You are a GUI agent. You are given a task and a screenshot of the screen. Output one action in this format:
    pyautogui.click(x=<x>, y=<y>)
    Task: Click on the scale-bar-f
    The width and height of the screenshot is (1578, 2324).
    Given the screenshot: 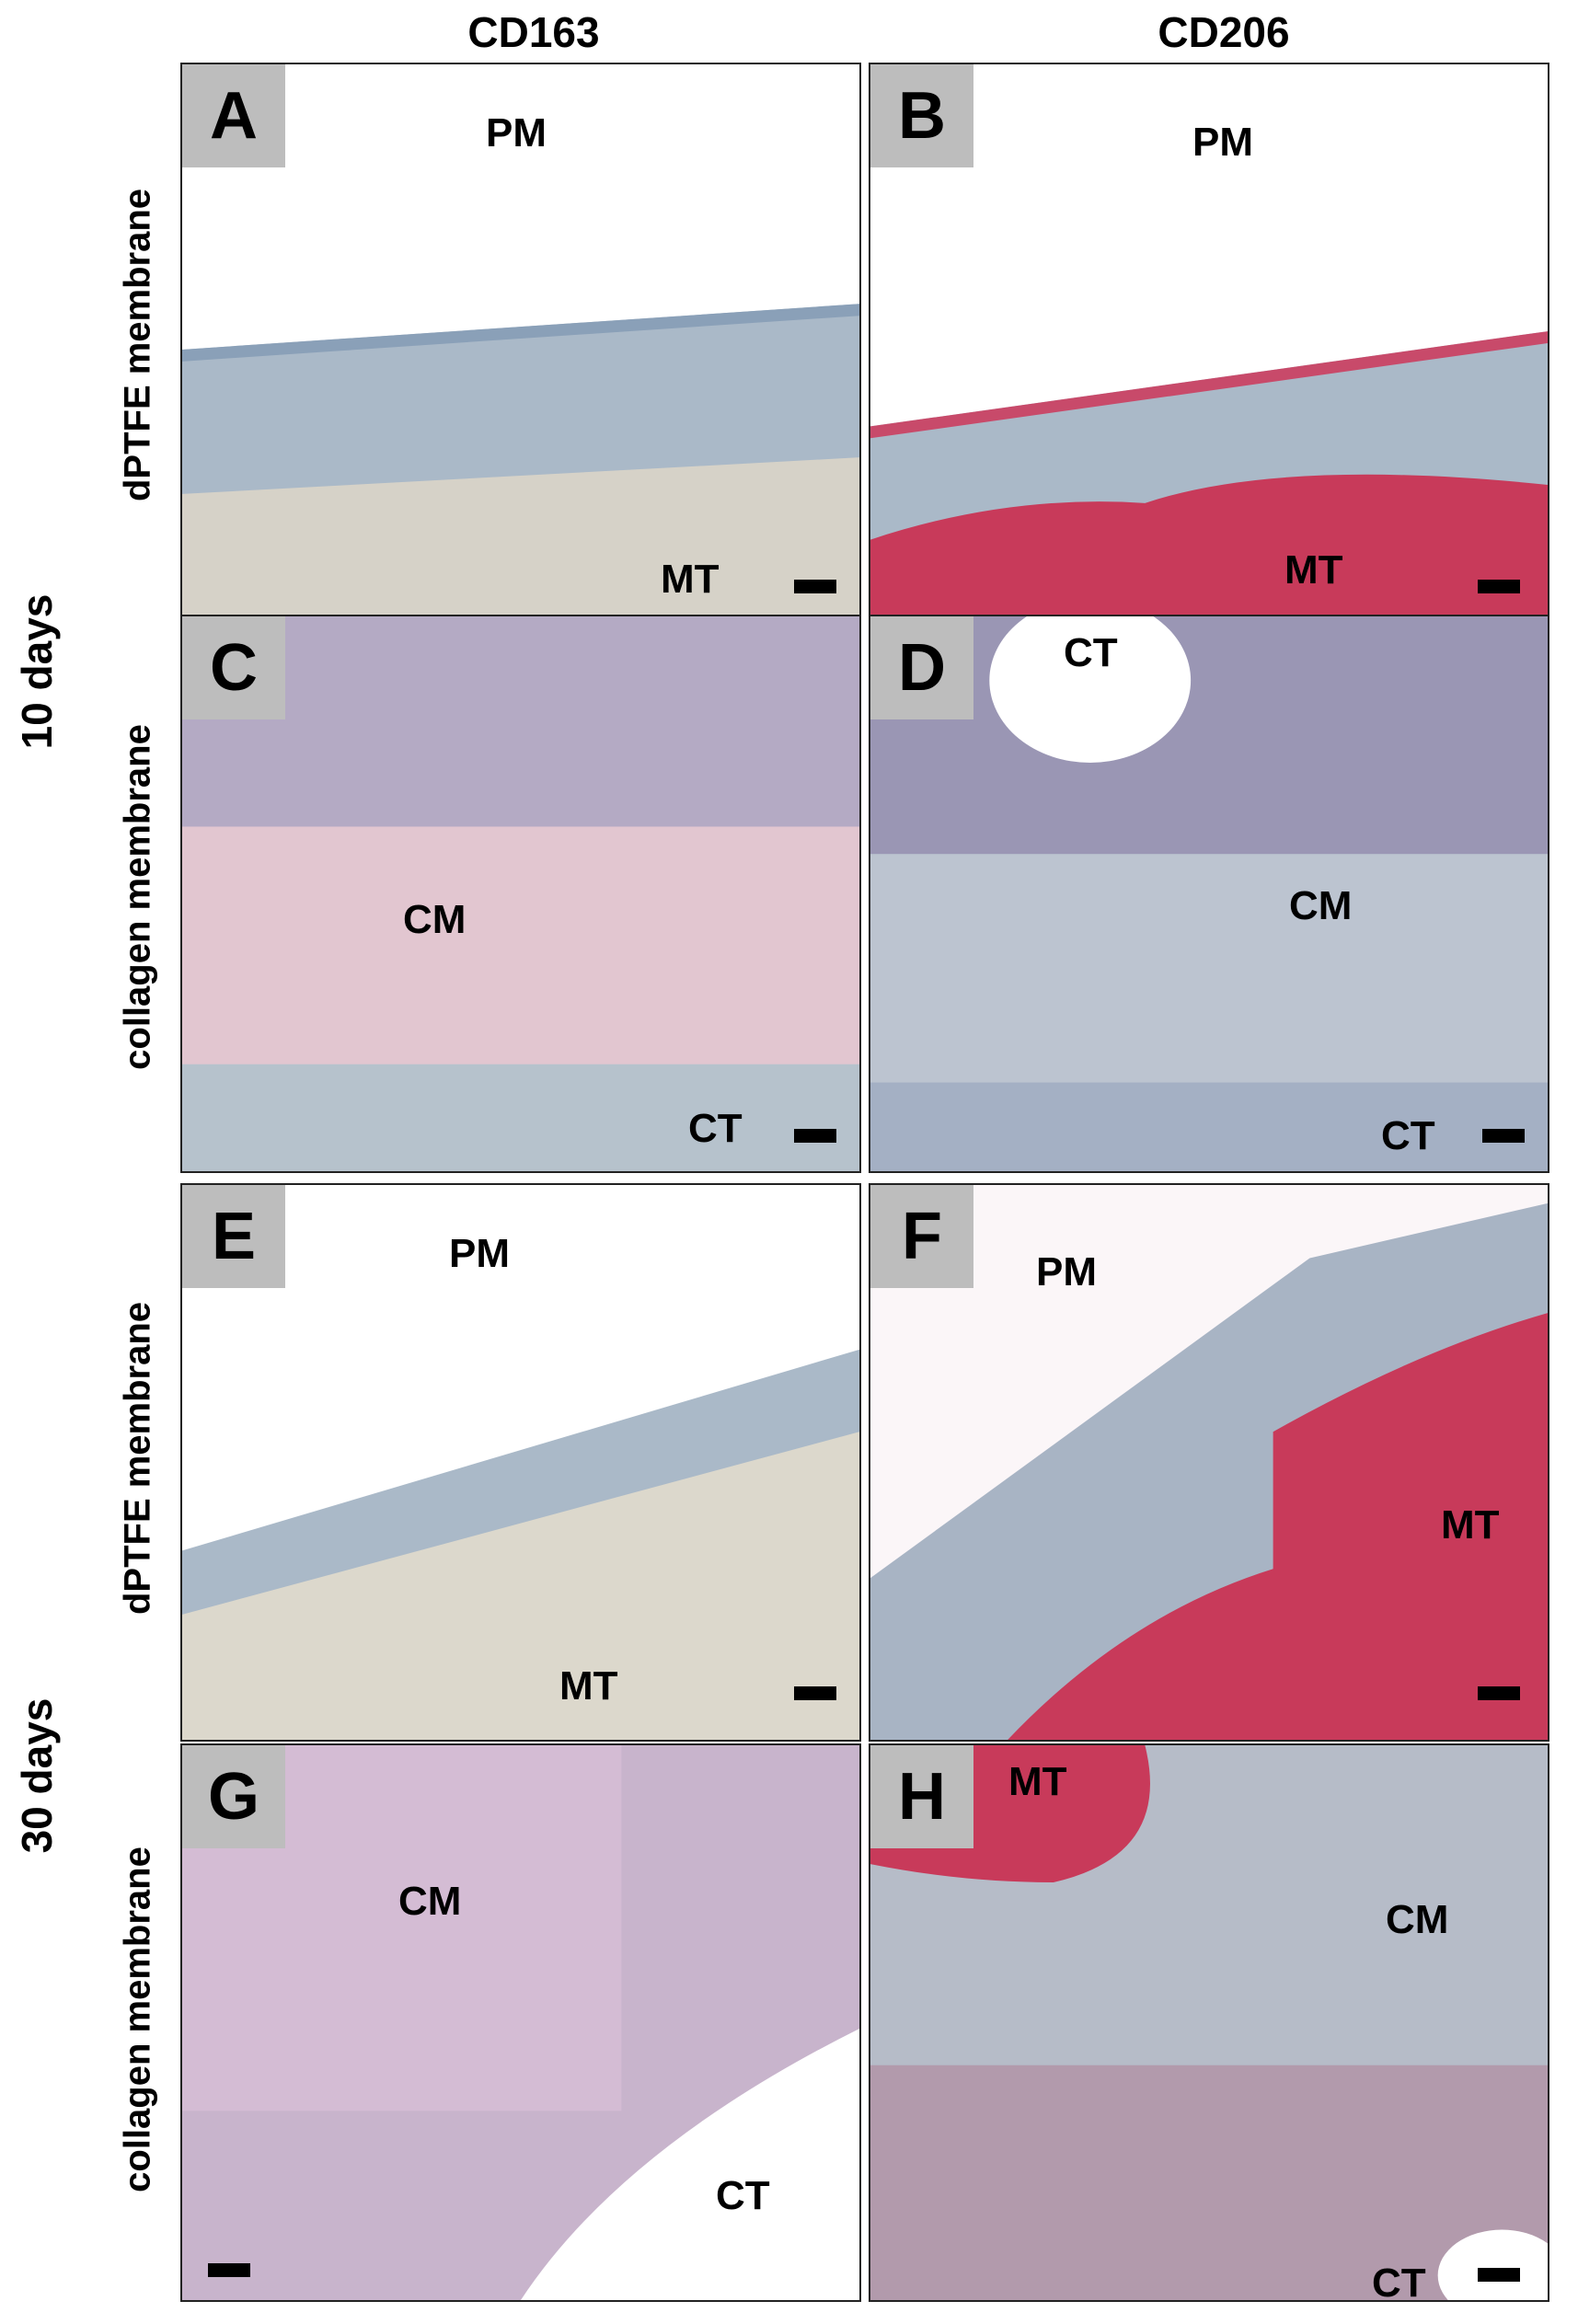 What is the action you would take?
    pyautogui.click(x=1499, y=1693)
    